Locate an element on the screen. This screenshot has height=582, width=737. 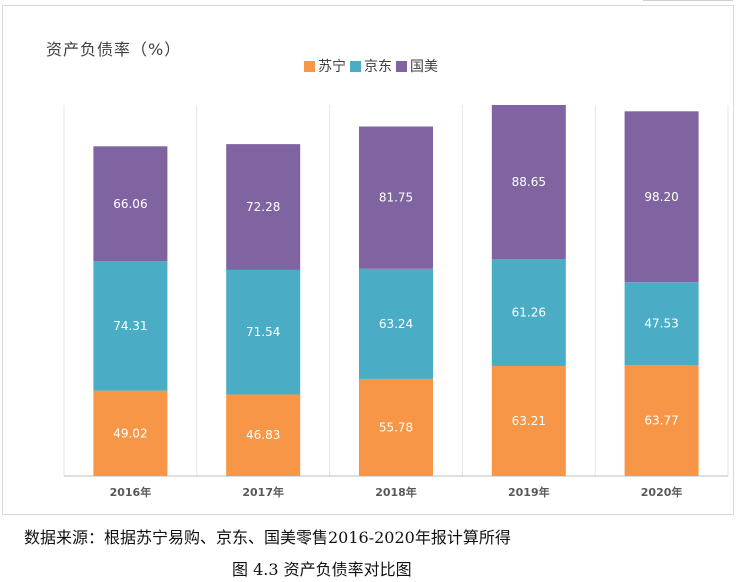
divider-line is located at coordinates (688, 0).